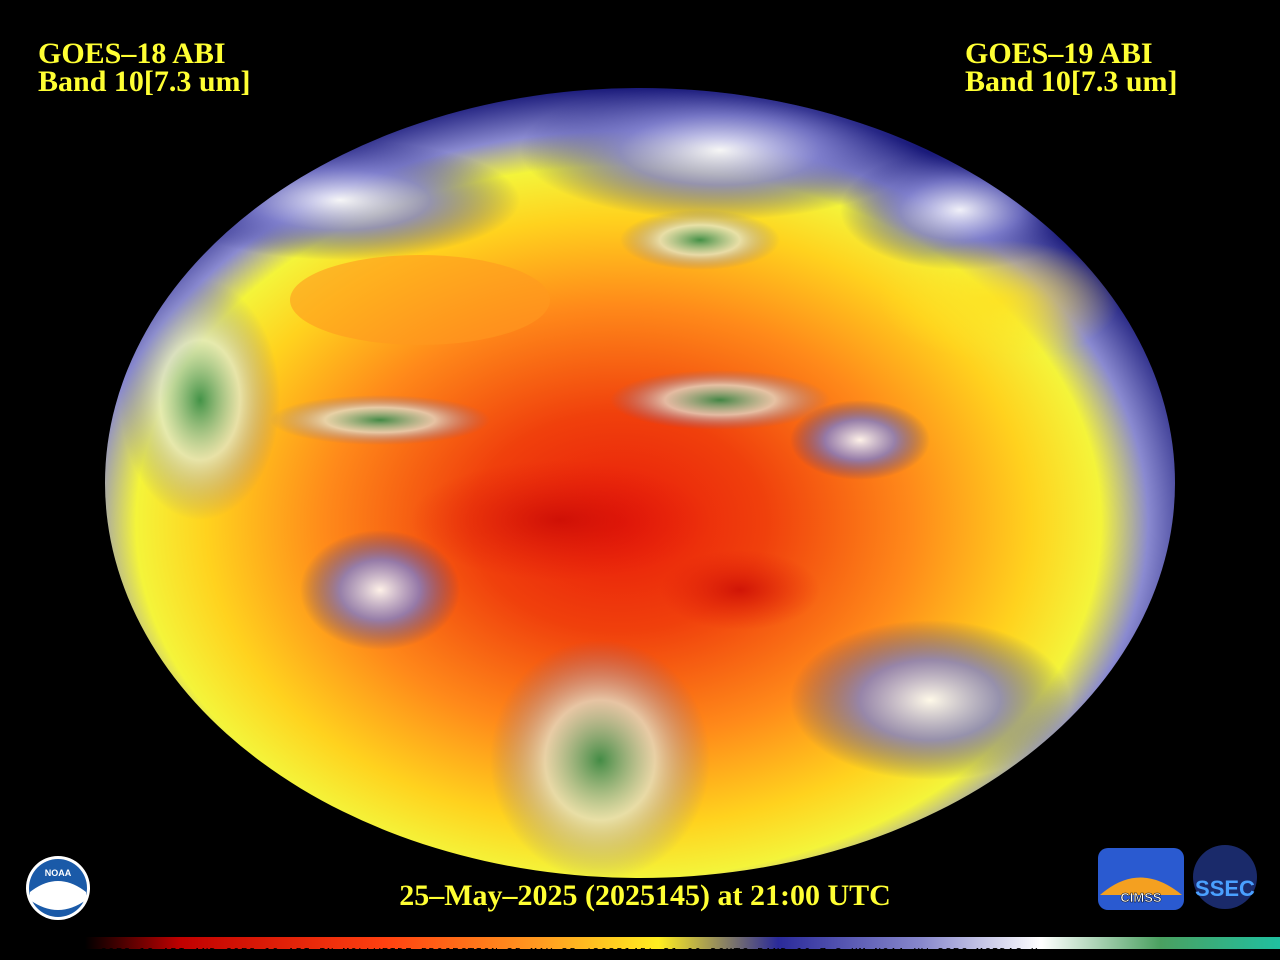 Image resolution: width=1280 pixels, height=960 pixels. Describe the element at coordinates (58, 888) in the screenshot. I see `noaa-logo: NOAA` at that location.